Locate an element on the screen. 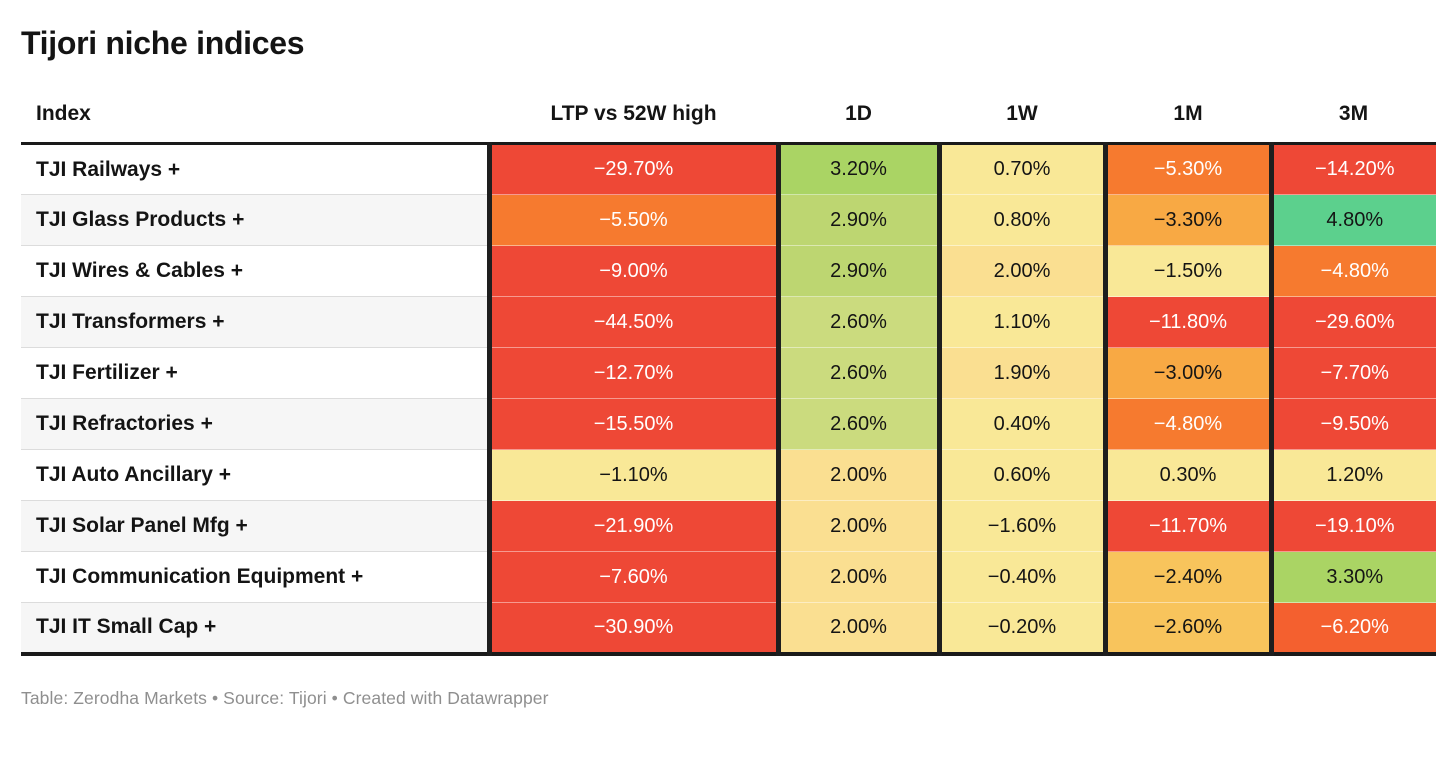  value-cell: 3.30% is located at coordinates (1352, 577).